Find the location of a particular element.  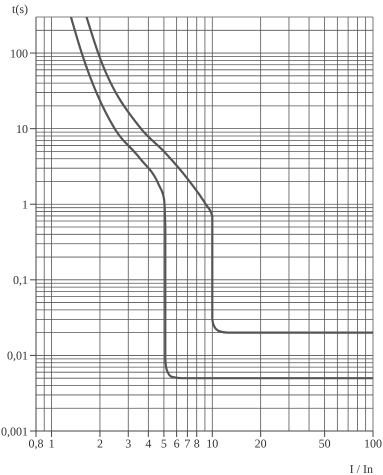

x-tick-label: 6 is located at coordinates (177, 443).